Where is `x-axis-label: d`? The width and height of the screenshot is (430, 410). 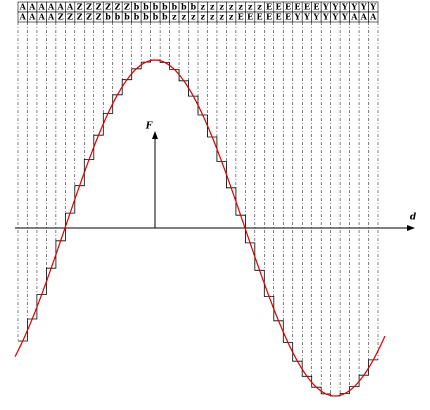
x-axis-label: d is located at coordinates (413, 218).